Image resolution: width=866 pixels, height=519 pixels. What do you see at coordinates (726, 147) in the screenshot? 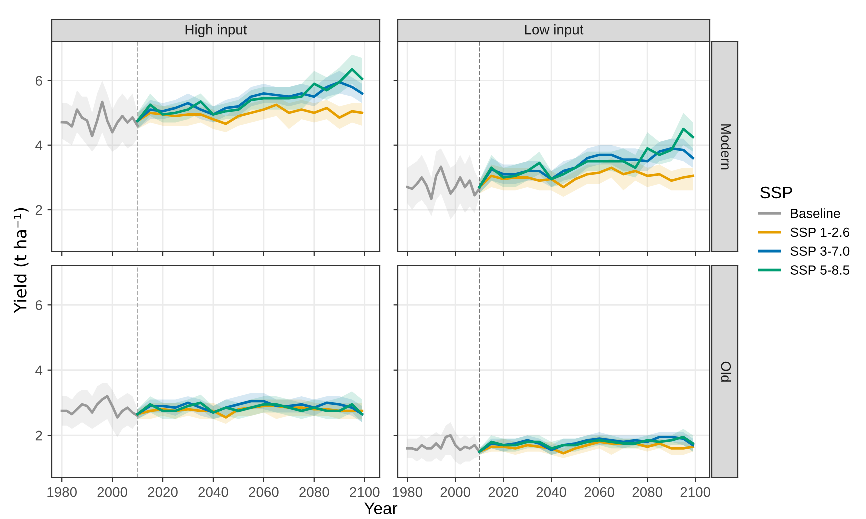
I see `y2-axis-title: Modern` at bounding box center [726, 147].